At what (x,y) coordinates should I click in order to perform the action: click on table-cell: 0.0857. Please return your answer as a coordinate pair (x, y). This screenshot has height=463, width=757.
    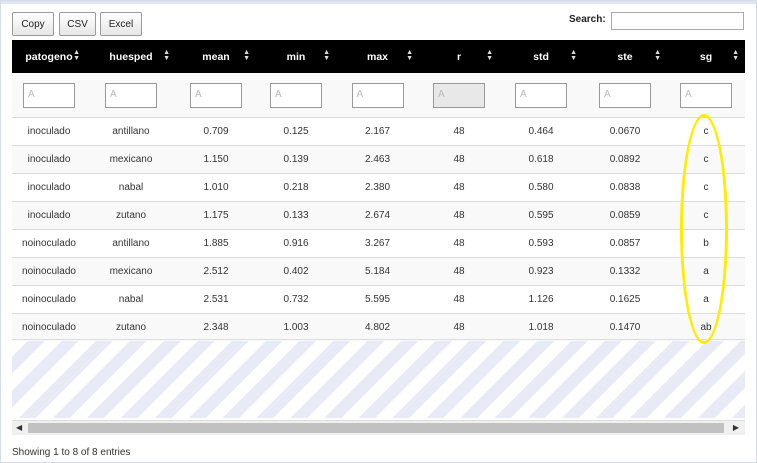
    Looking at the image, I should click on (625, 243).